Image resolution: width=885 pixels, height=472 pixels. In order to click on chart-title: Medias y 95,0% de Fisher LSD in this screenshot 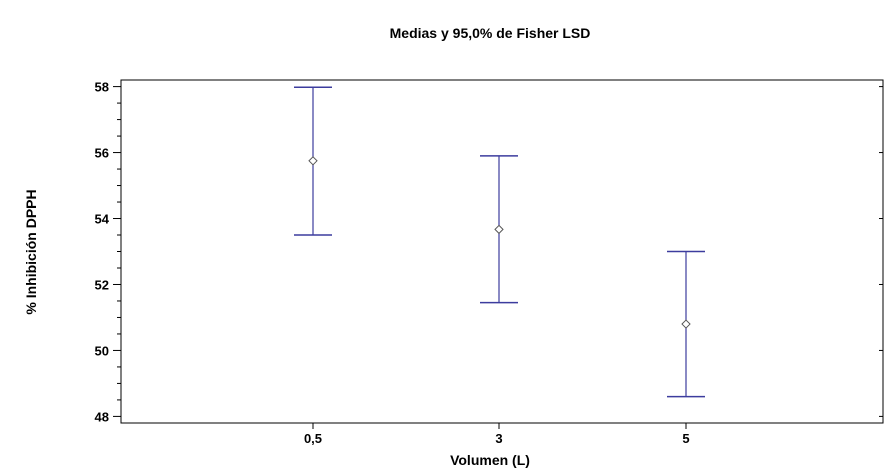, I will do `click(490, 33)`.